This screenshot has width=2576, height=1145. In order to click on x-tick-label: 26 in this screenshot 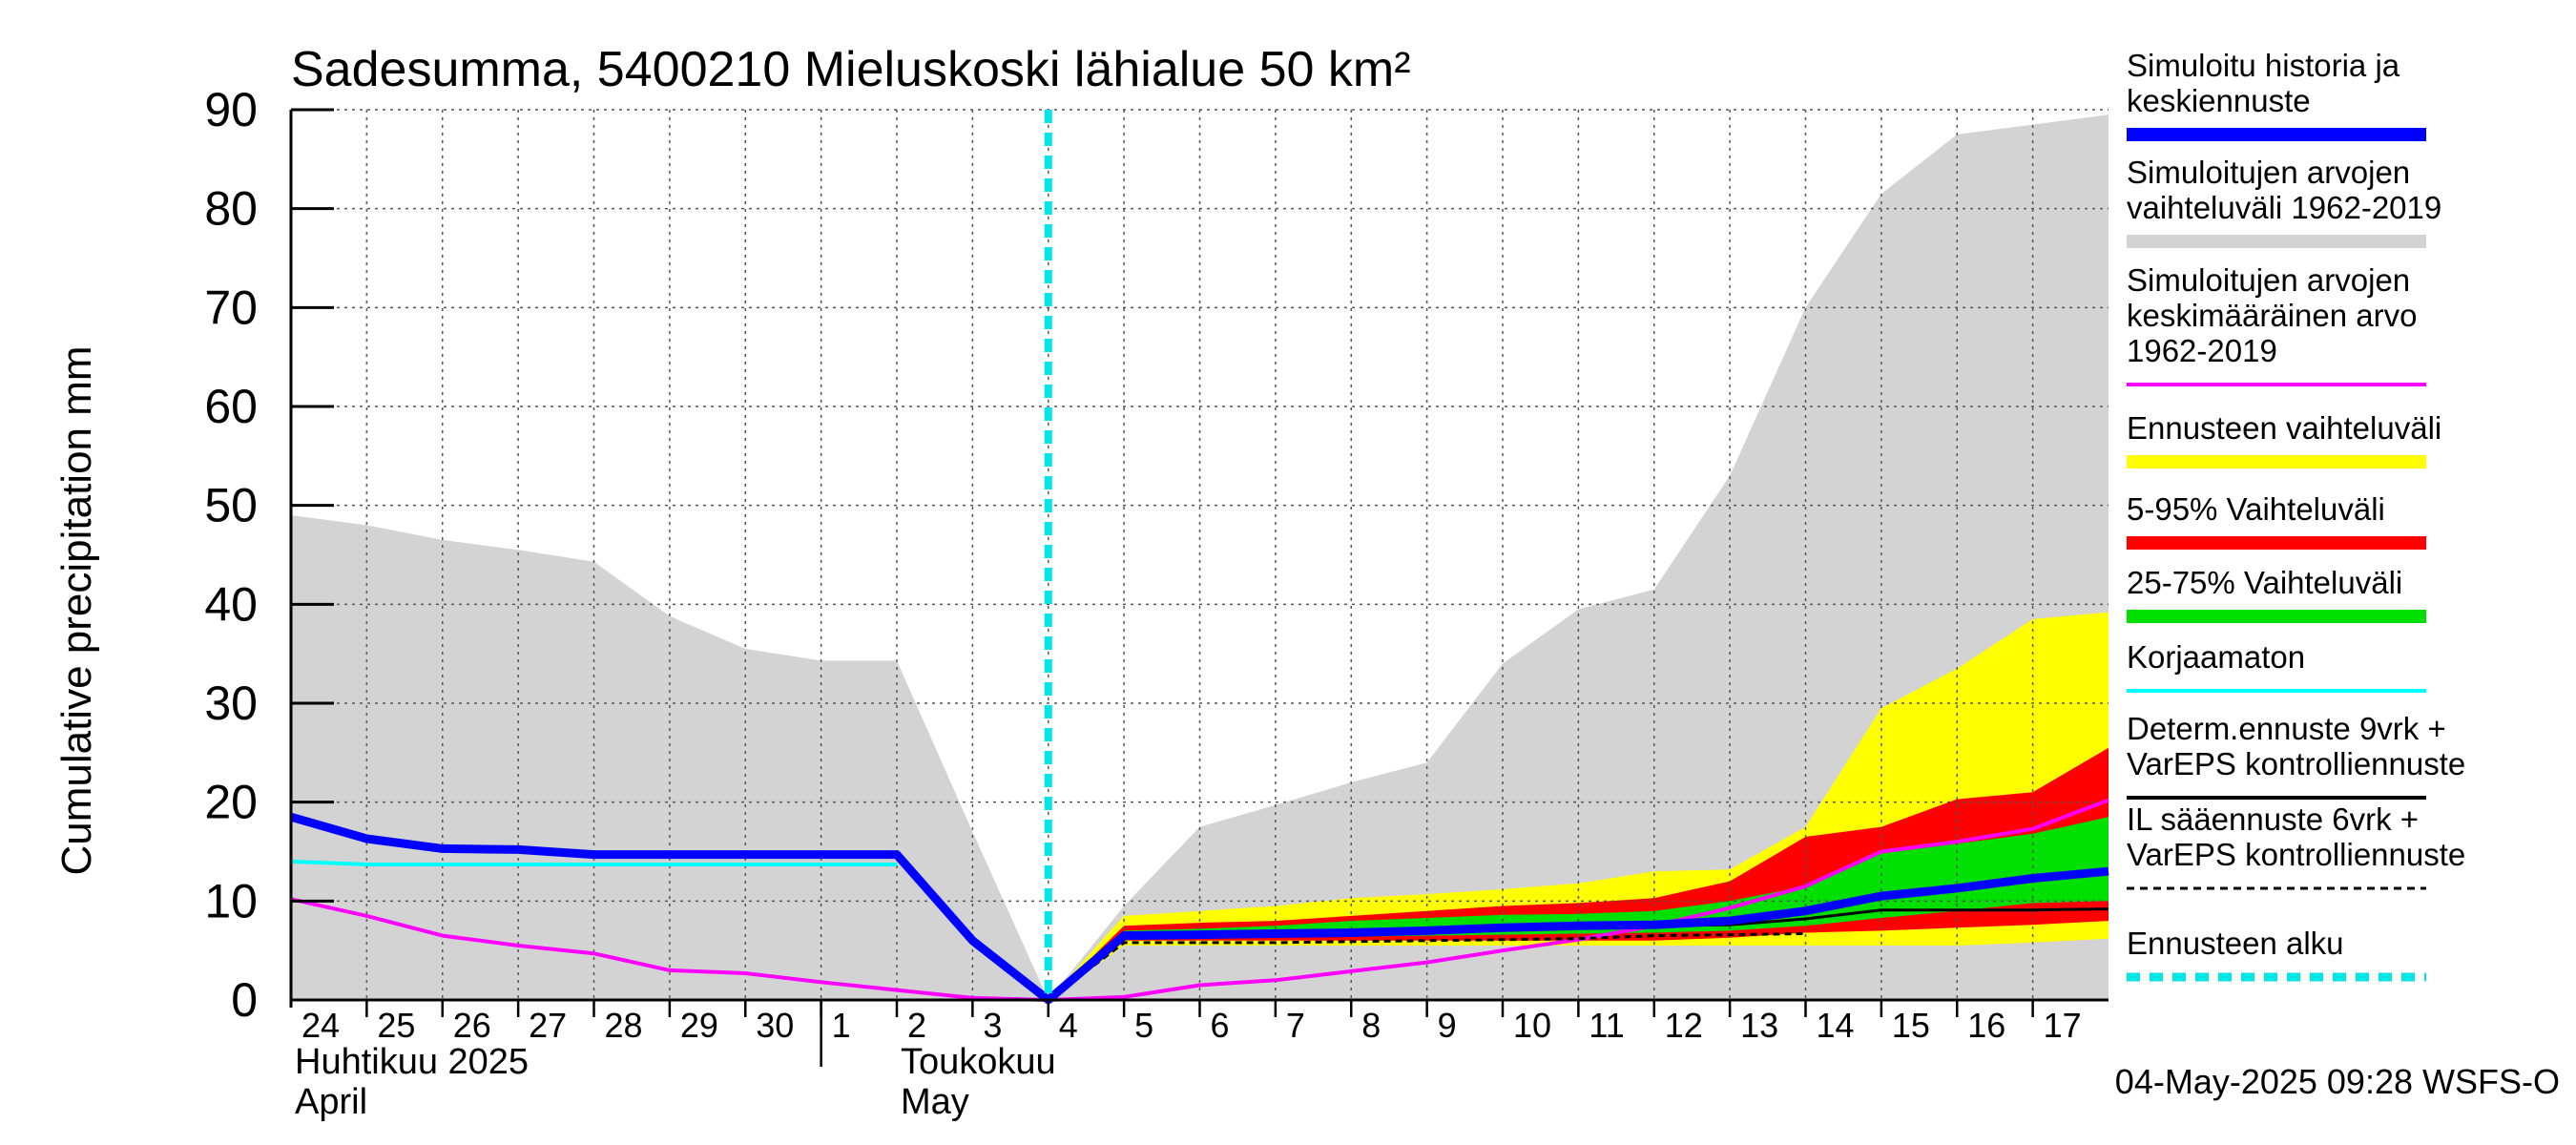, I will do `click(472, 1025)`.